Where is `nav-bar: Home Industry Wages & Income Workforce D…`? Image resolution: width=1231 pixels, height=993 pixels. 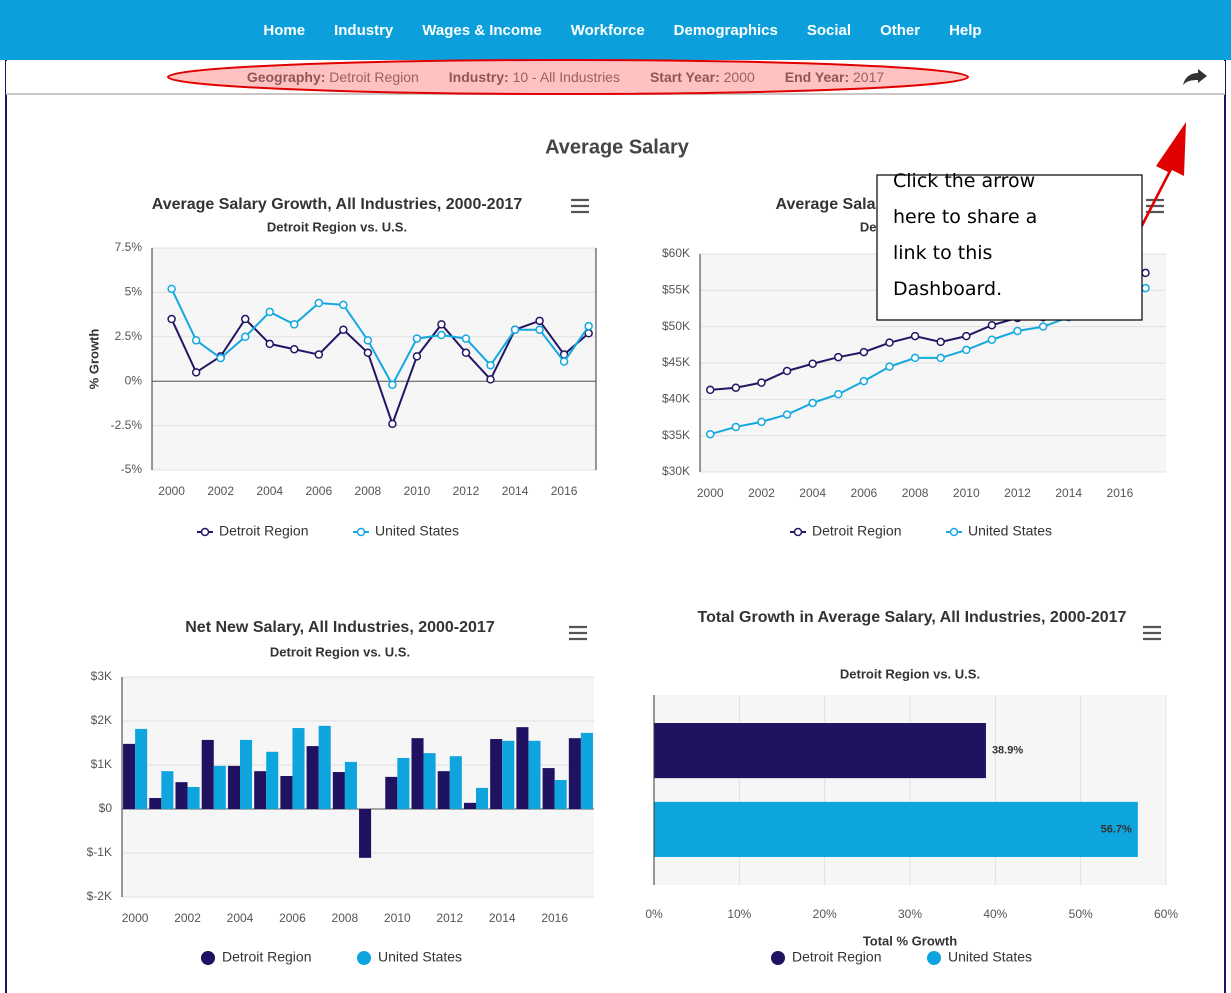
nav-bar: Home Industry Wages & Income Workforce D… is located at coordinates (615, 30).